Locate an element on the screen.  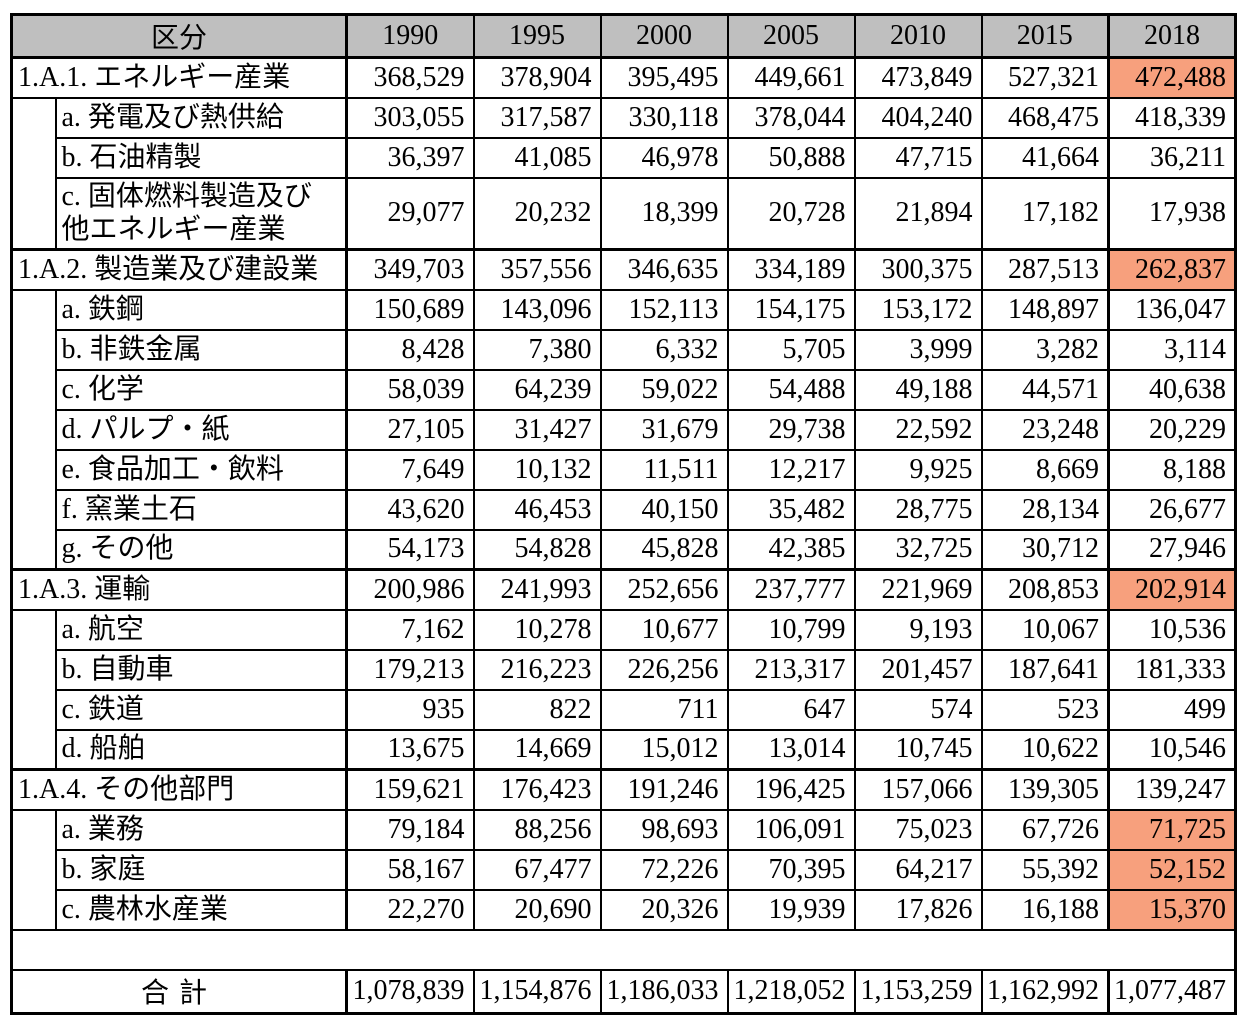
value-cell: 300,375 is located at coordinates (918, 269).